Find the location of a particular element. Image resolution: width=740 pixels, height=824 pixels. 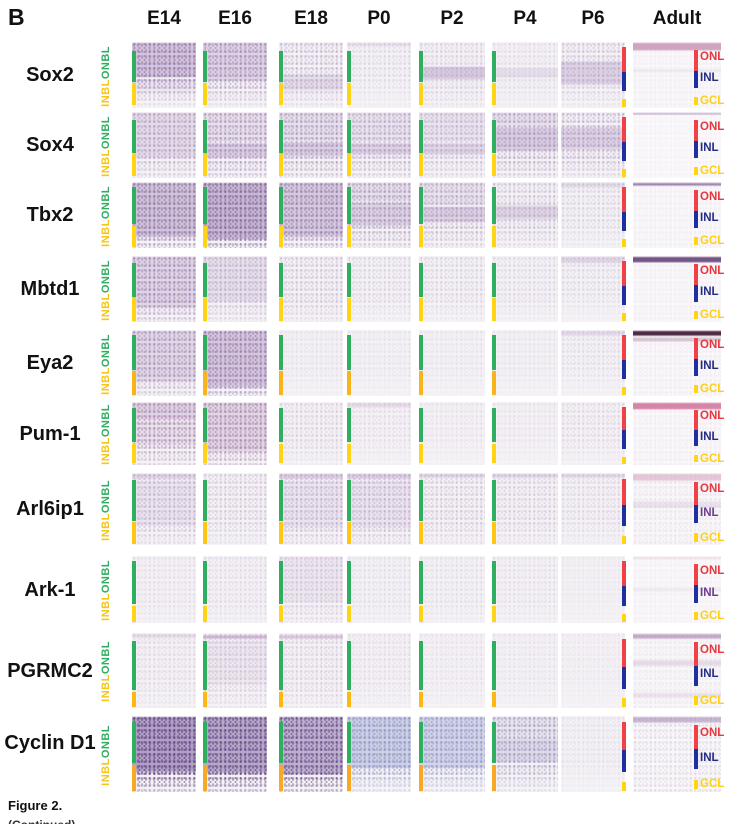

panel-pum-1-p4 is located at coordinates (525, 433).